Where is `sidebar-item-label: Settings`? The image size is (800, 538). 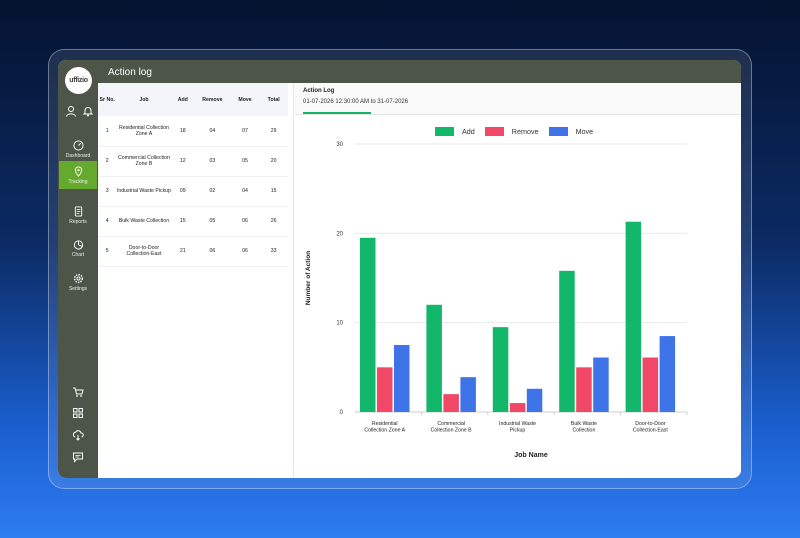 sidebar-item-label: Settings is located at coordinates (78, 288).